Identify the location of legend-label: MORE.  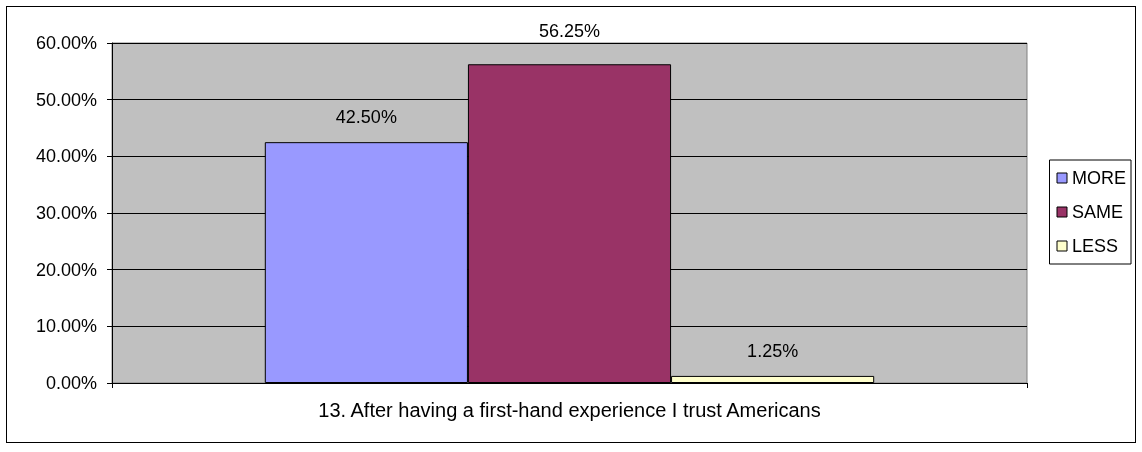
(1099, 178).